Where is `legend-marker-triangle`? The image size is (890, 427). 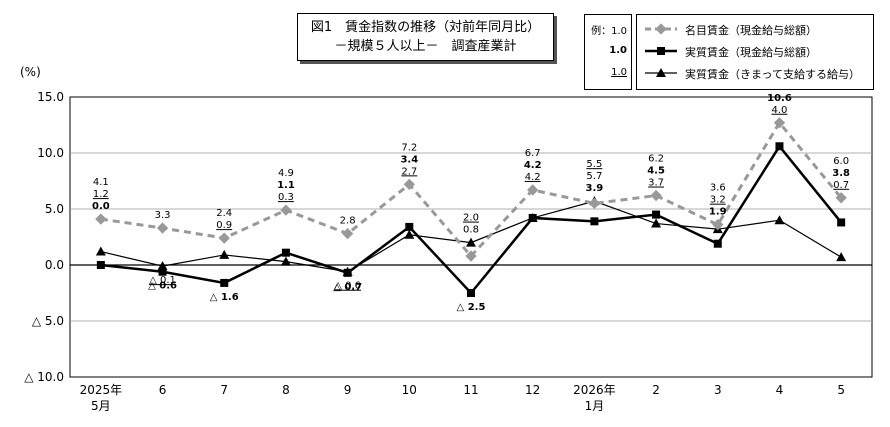
legend-marker-triangle is located at coordinates (661, 72).